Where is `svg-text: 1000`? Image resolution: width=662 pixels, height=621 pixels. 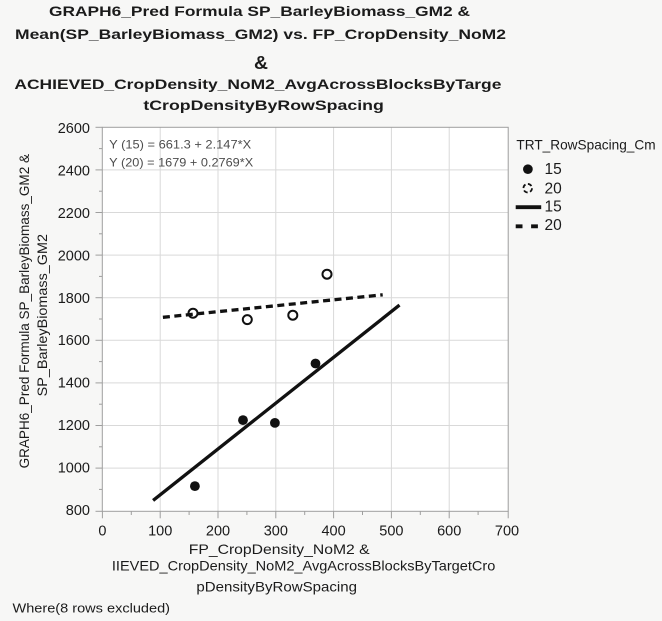 svg-text: 1000 is located at coordinates (74, 469).